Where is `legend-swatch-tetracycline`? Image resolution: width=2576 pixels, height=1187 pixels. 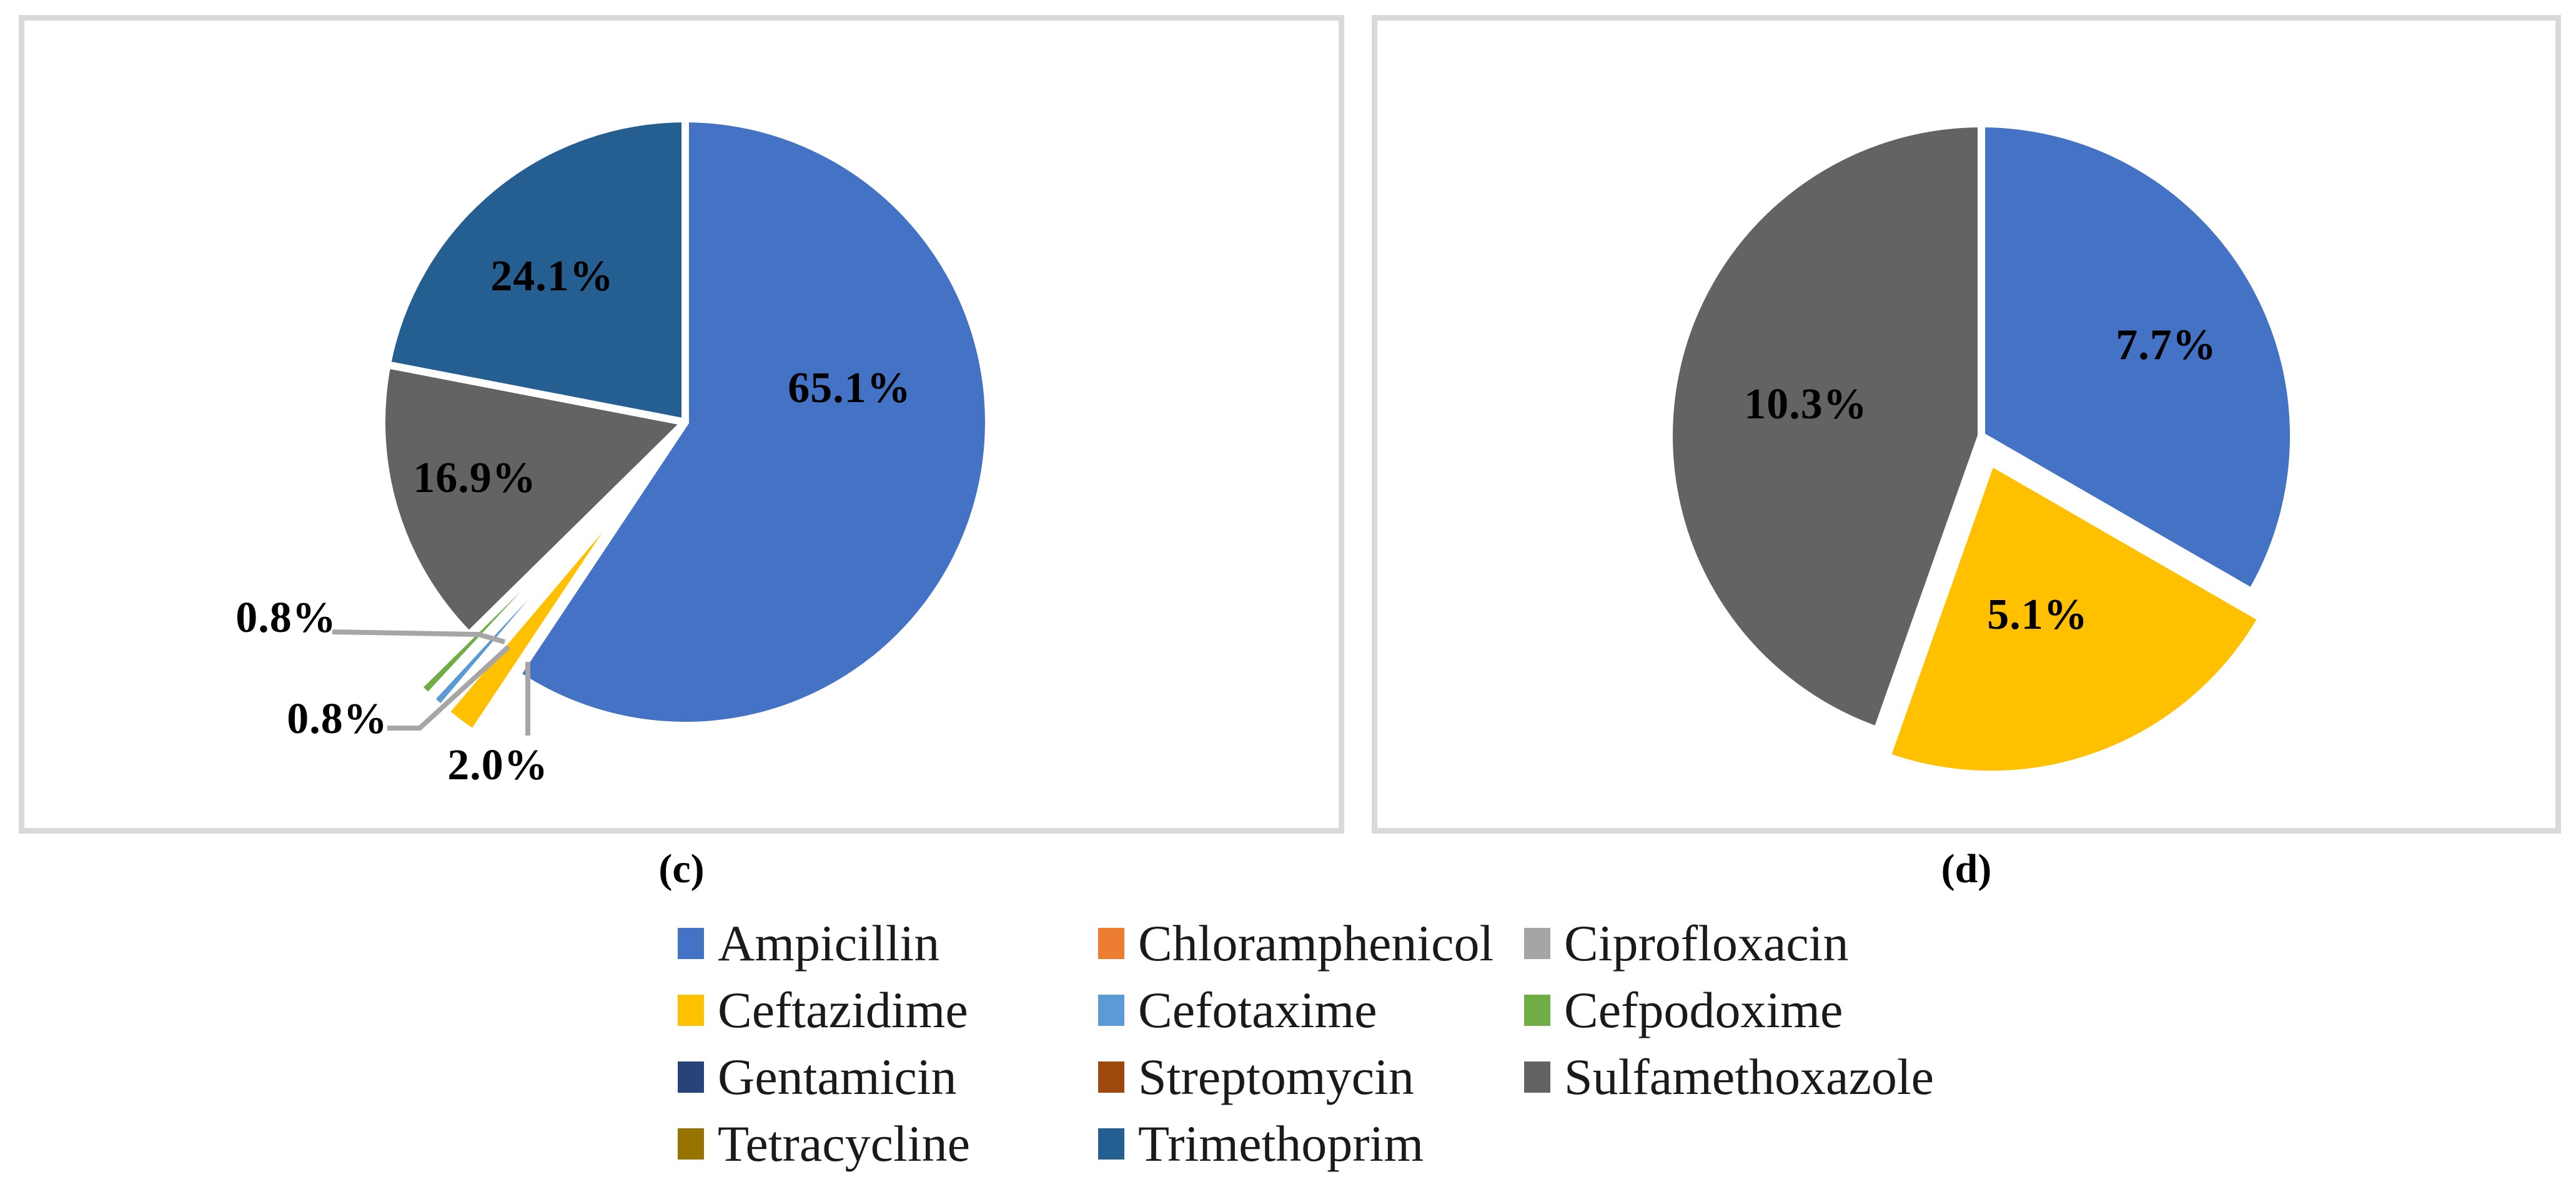 legend-swatch-tetracycline is located at coordinates (691, 1144).